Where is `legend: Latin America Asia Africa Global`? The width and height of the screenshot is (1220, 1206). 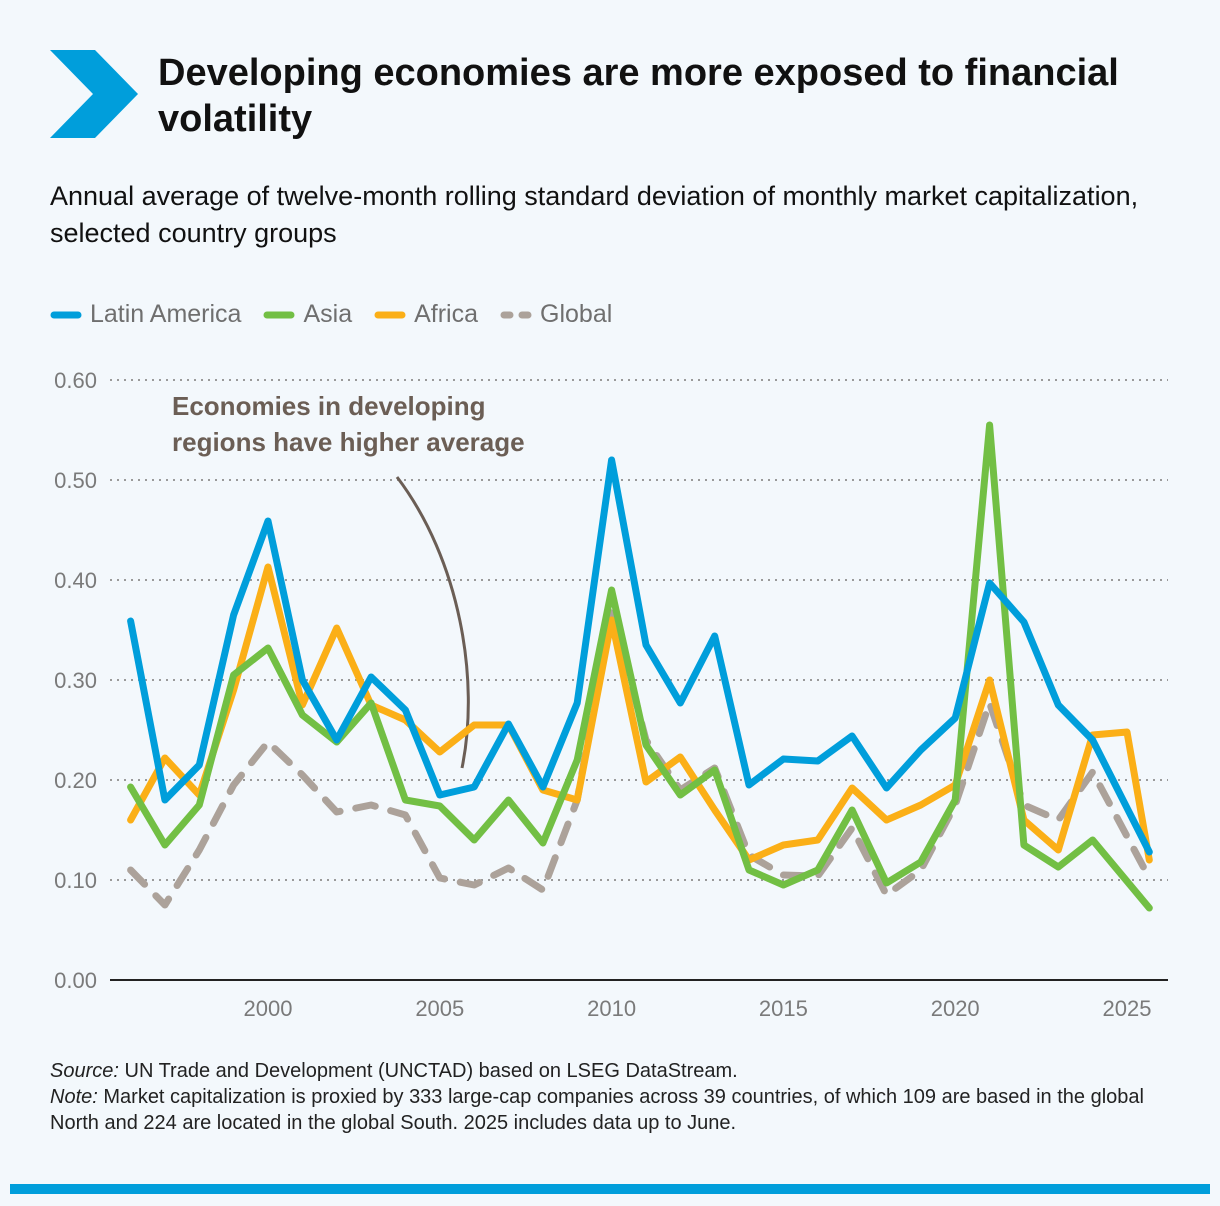
legend: Latin America Asia Africa Global is located at coordinates (331, 314).